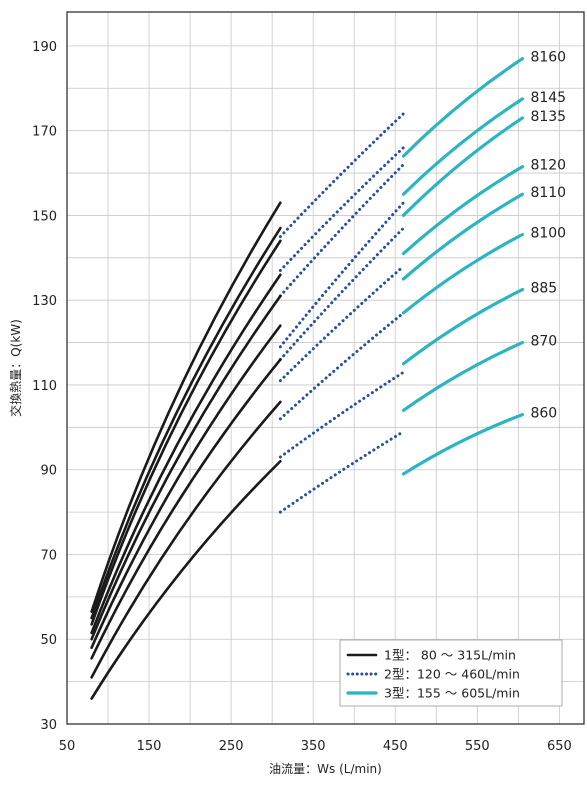  Describe the element at coordinates (341, 209) in the screenshot. I see `series-8145-type2-line` at that location.